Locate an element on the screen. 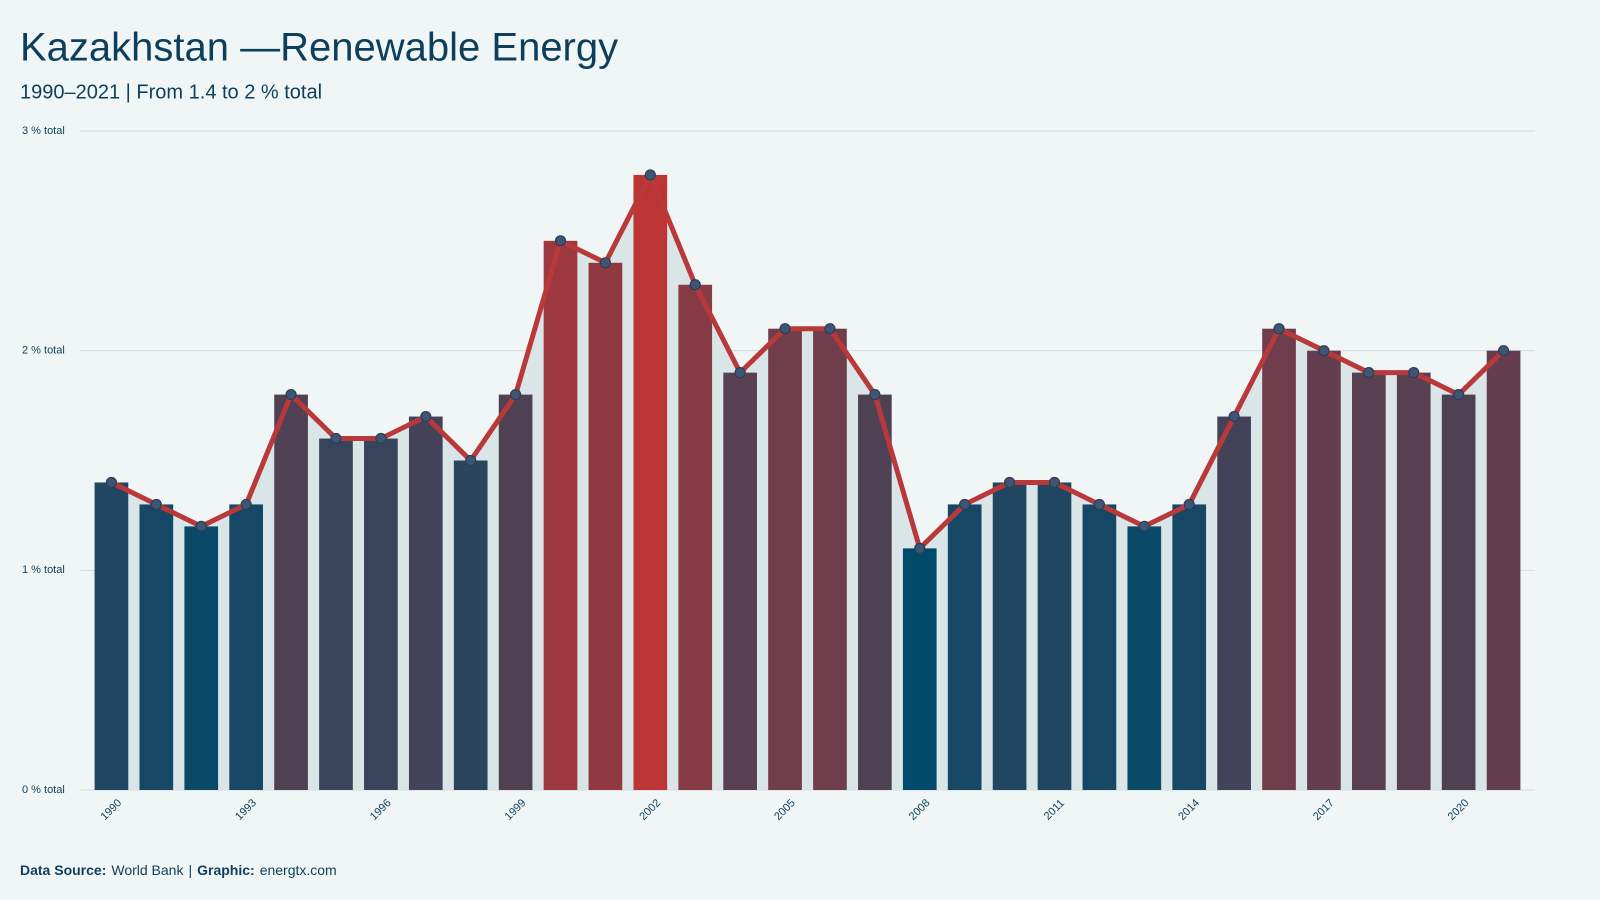 The width and height of the screenshot is (1600, 900). footer-part: World Bank is located at coordinates (147, 870).